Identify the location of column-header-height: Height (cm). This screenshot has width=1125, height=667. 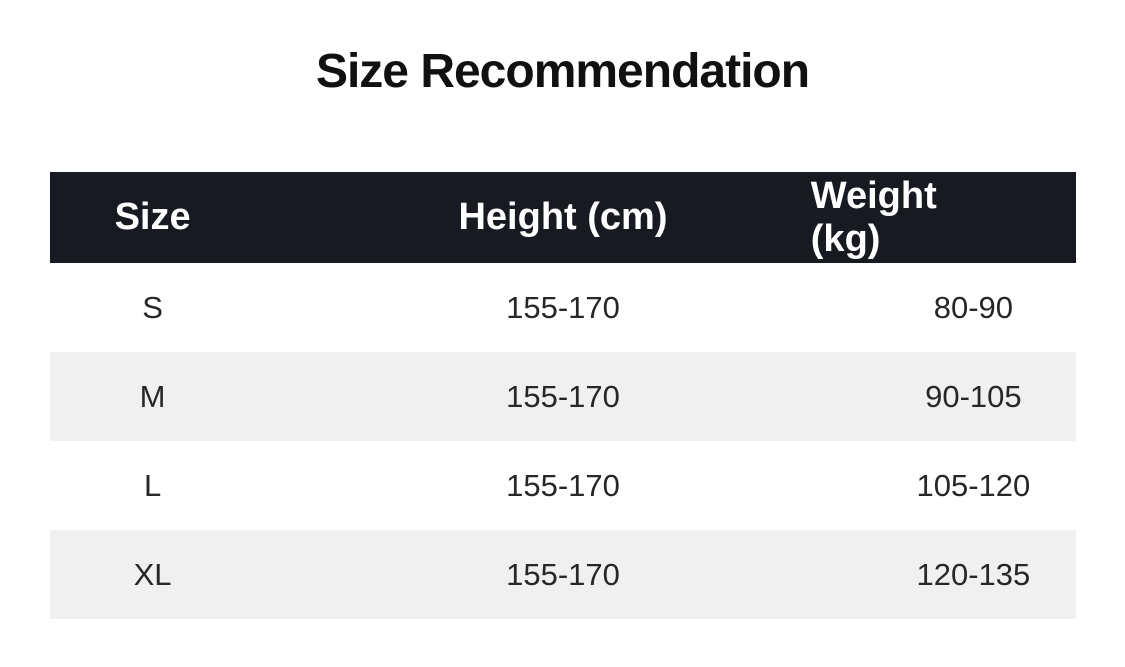
(563, 217).